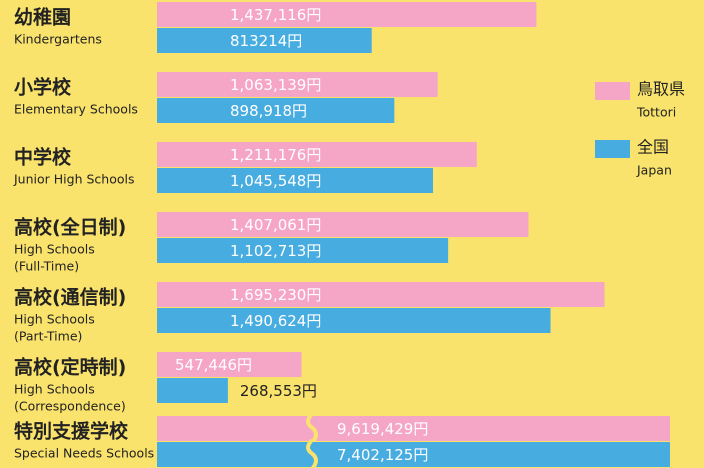 The image size is (704, 468). What do you see at coordinates (71, 431) in the screenshot?
I see `category-label: 特別支援学校` at bounding box center [71, 431].